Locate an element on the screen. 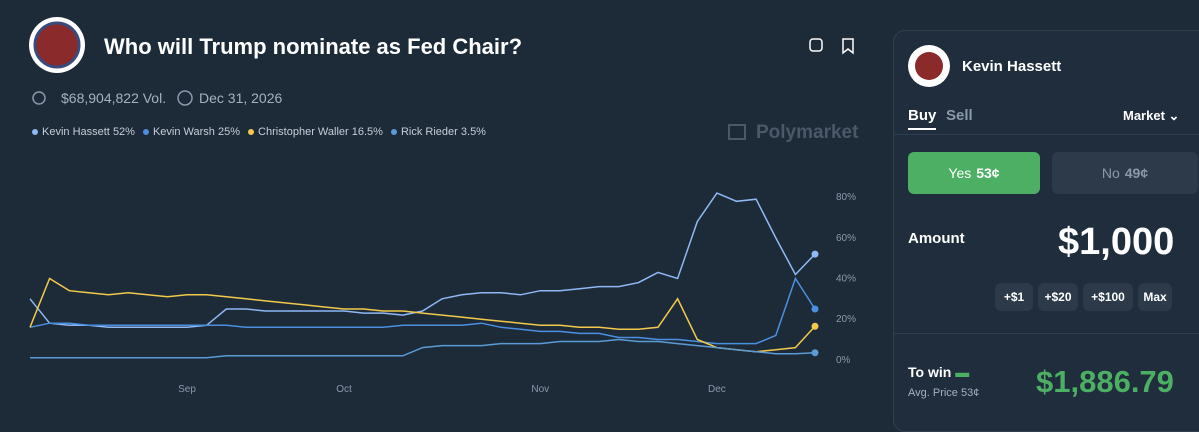  amount-label: Amount is located at coordinates (936, 238).